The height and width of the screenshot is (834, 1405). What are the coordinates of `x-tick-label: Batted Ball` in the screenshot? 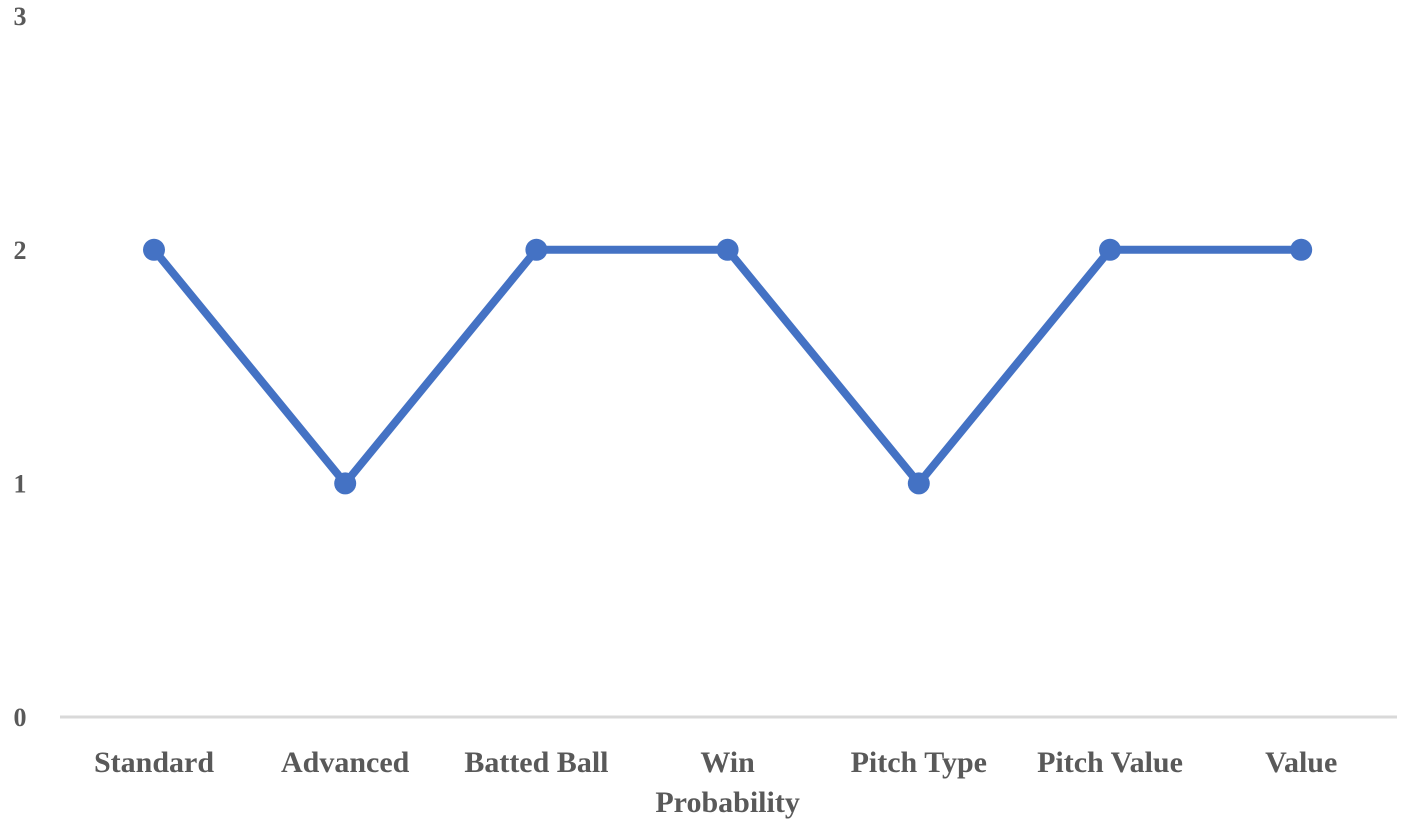 It's located at (536, 762).